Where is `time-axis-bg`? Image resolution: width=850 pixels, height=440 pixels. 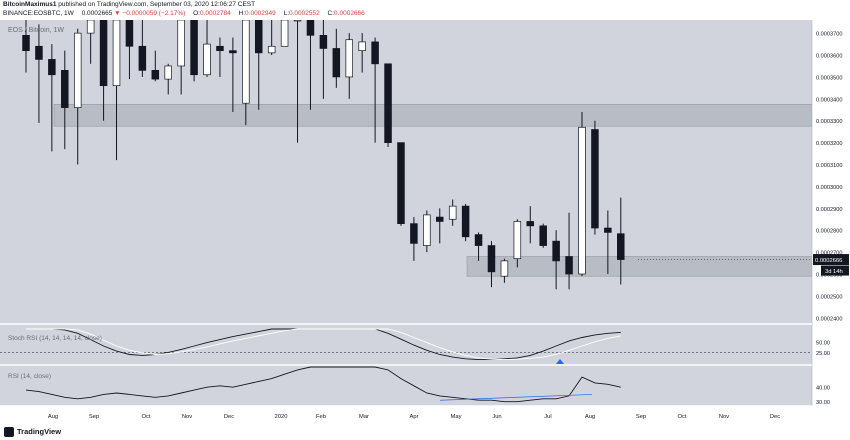 time-axis-bg is located at coordinates (425, 415).